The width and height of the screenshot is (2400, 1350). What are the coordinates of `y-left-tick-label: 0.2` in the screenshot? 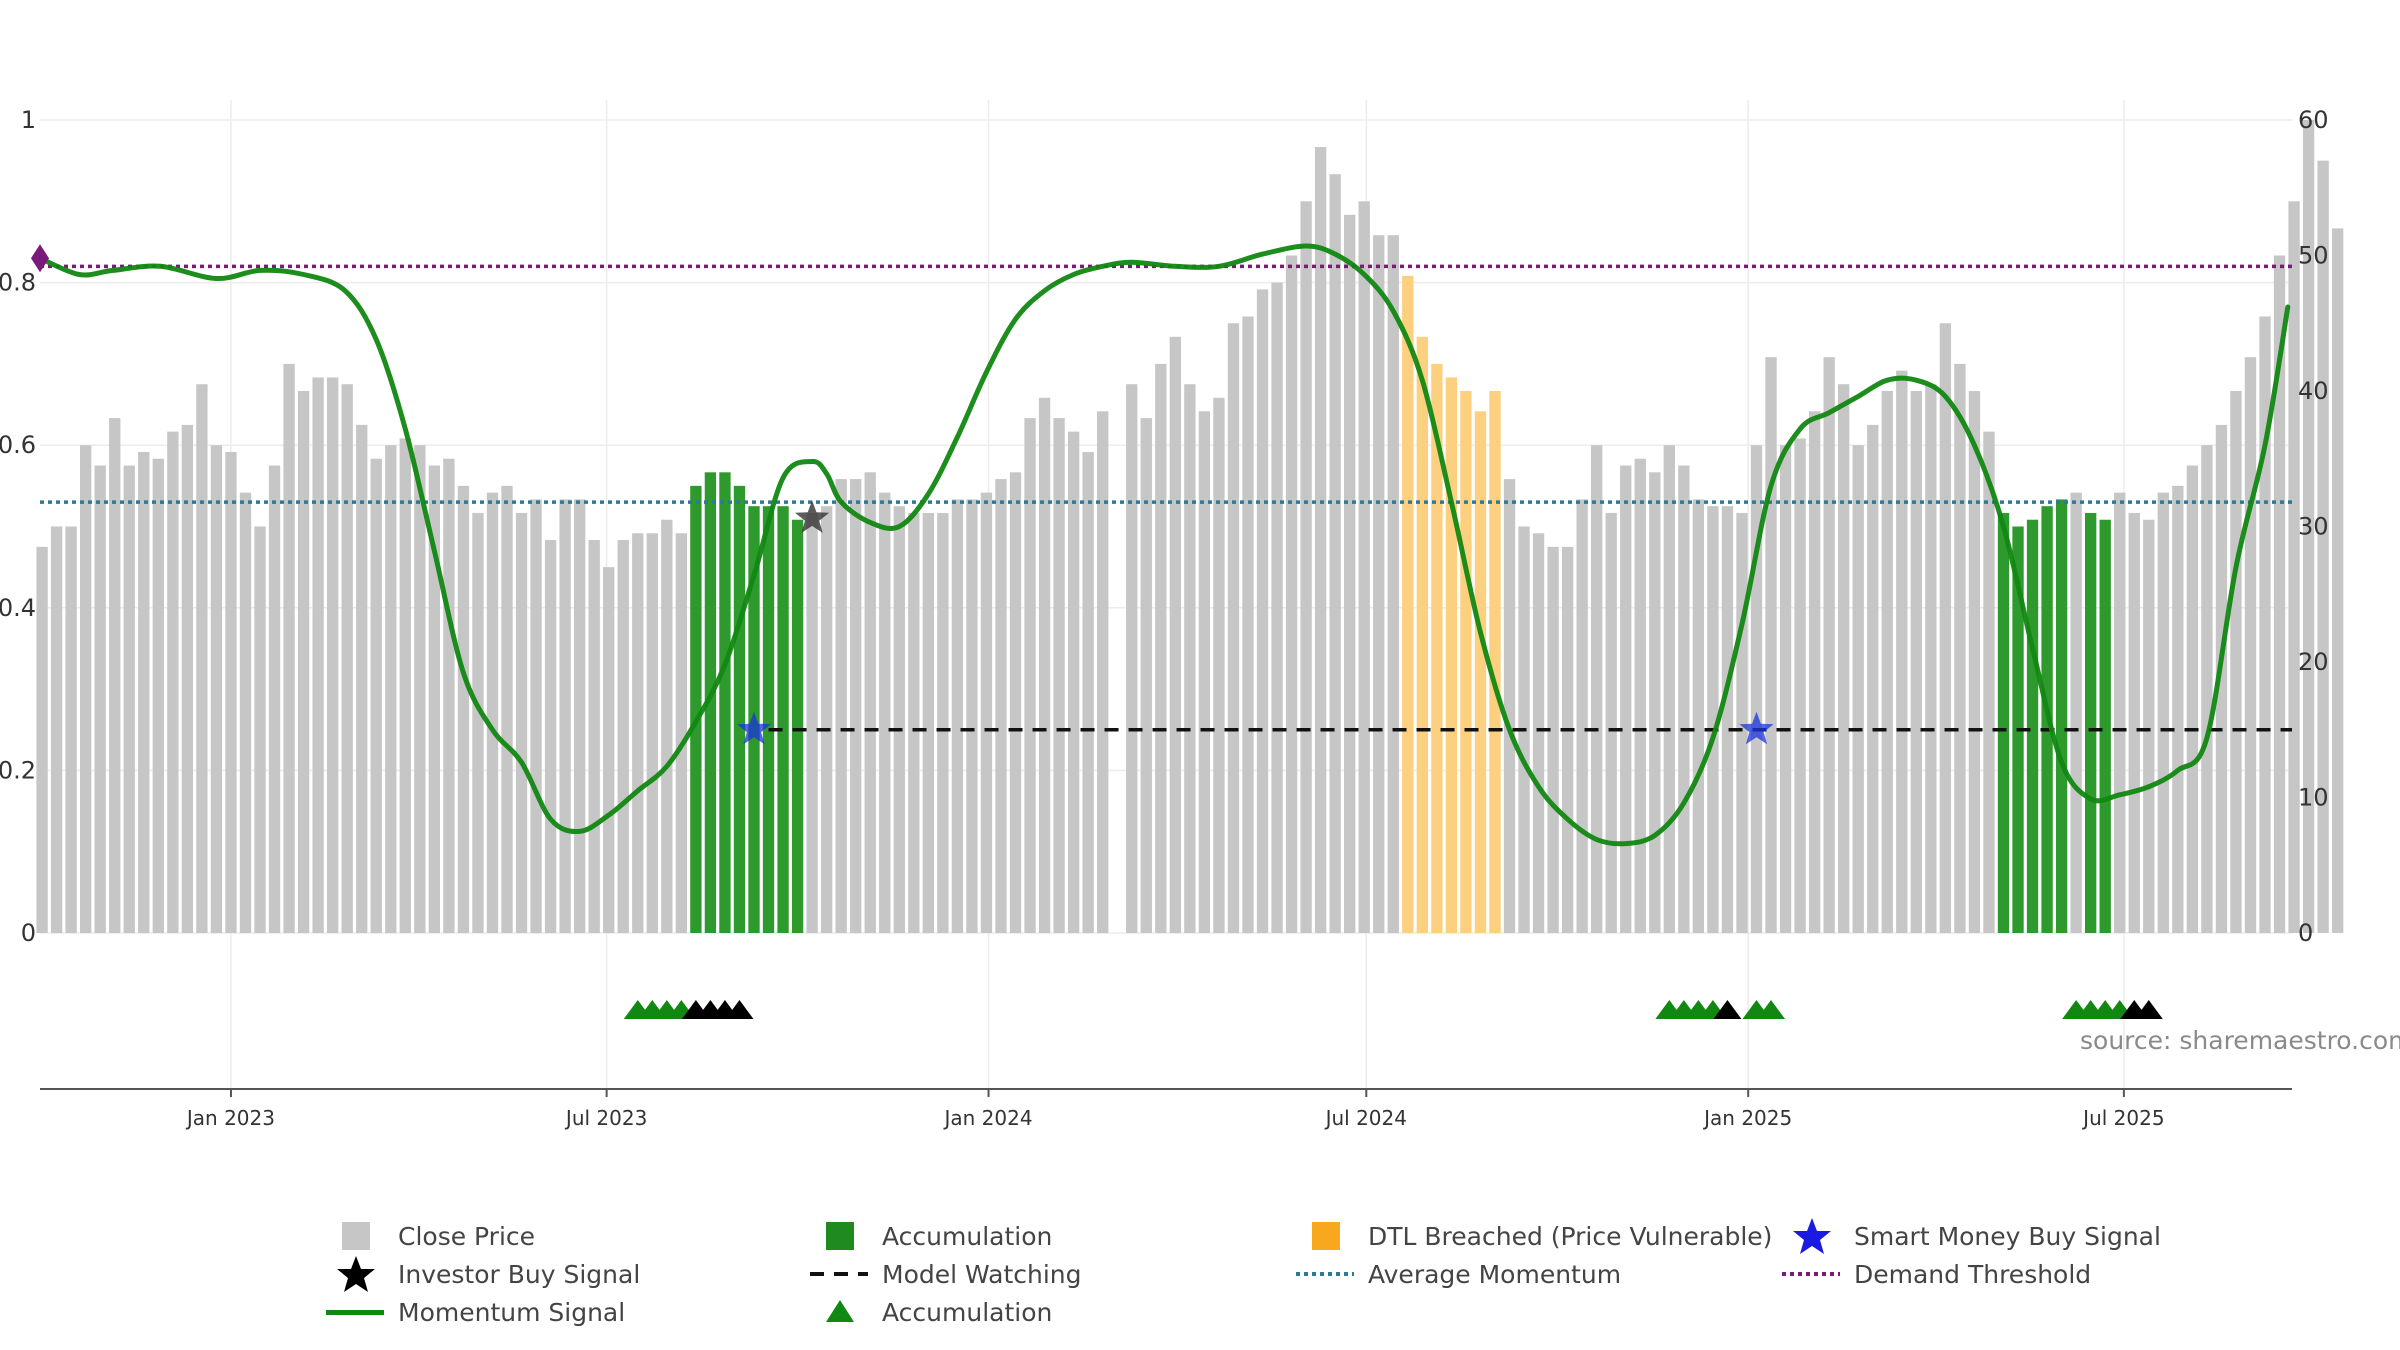 It's located at (18, 770).